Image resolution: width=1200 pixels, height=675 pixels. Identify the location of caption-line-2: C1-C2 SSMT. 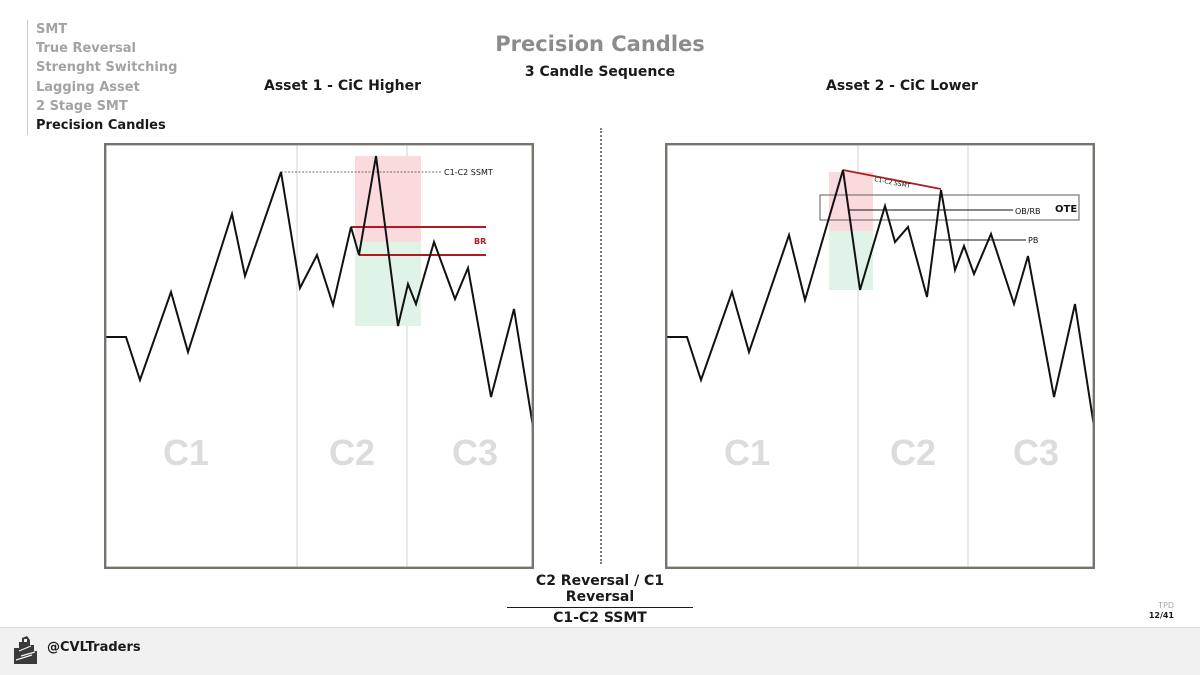
(600, 618).